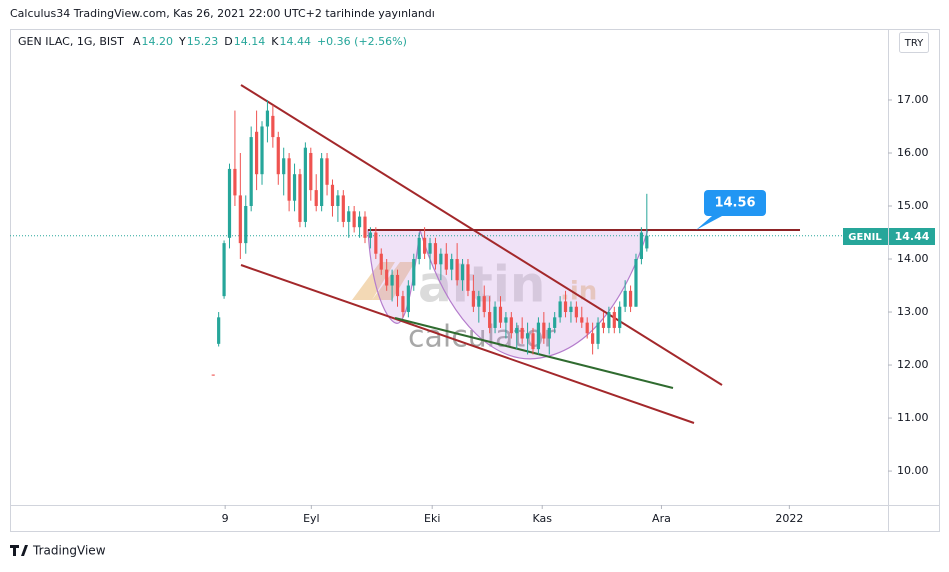 This screenshot has width=949, height=572. What do you see at coordinates (71, 41) in the screenshot?
I see `legend-symbol: GEN ILAC, 1G, BIST` at bounding box center [71, 41].